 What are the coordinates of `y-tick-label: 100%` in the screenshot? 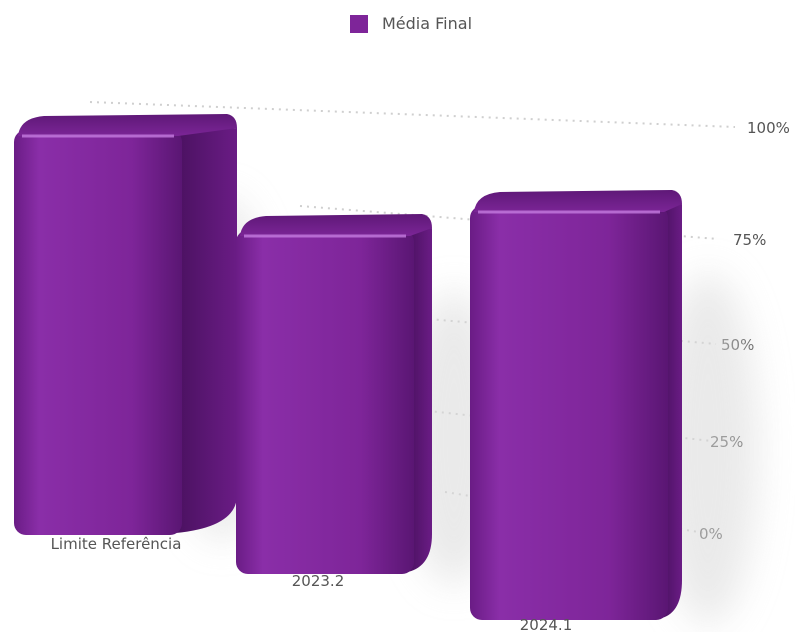 It's located at (768, 128).